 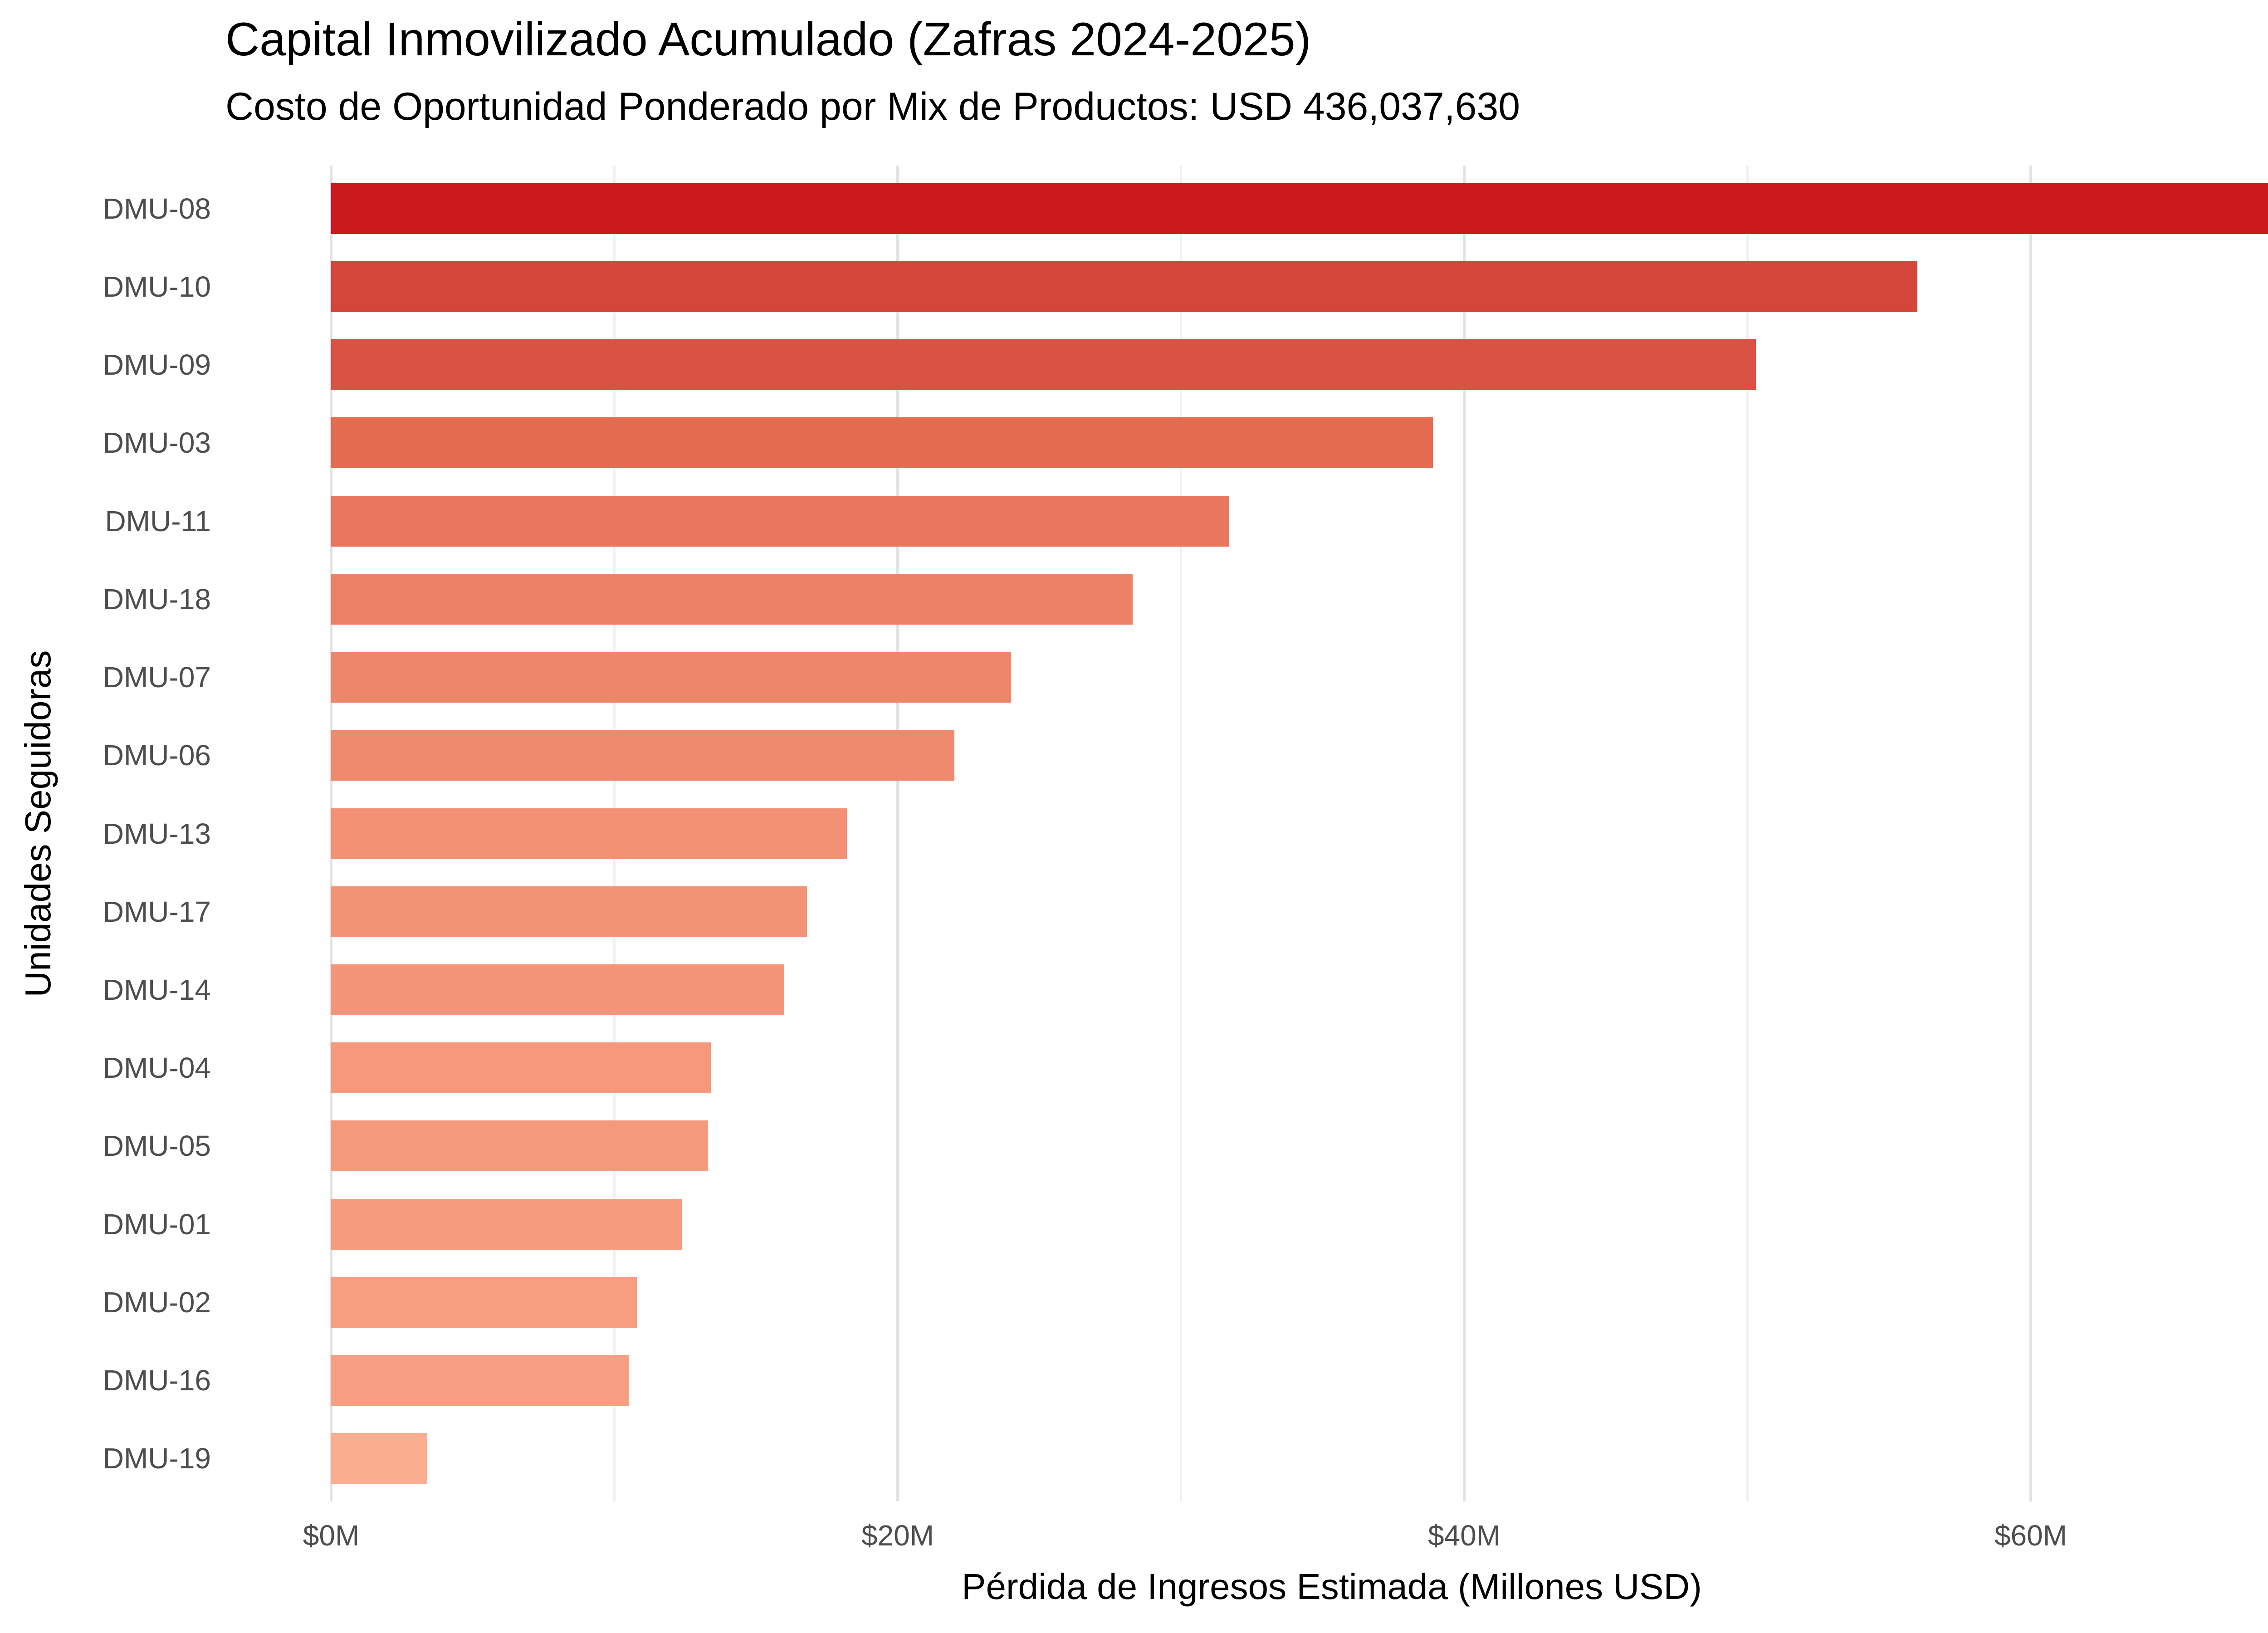 What do you see at coordinates (157, 443) in the screenshot?
I see `y-tick-label-dmu-03: DMU-03` at bounding box center [157, 443].